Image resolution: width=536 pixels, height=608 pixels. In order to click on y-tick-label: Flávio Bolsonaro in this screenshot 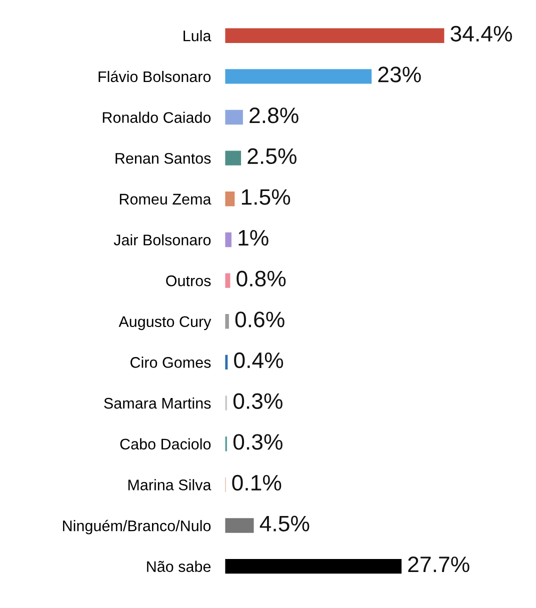, I will do `click(154, 76)`.